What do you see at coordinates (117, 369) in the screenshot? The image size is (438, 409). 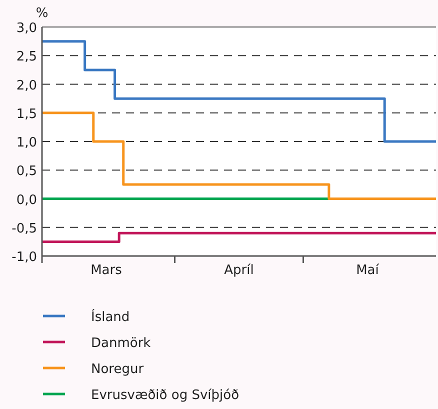 I see `legend-label: Noregur` at bounding box center [117, 369].